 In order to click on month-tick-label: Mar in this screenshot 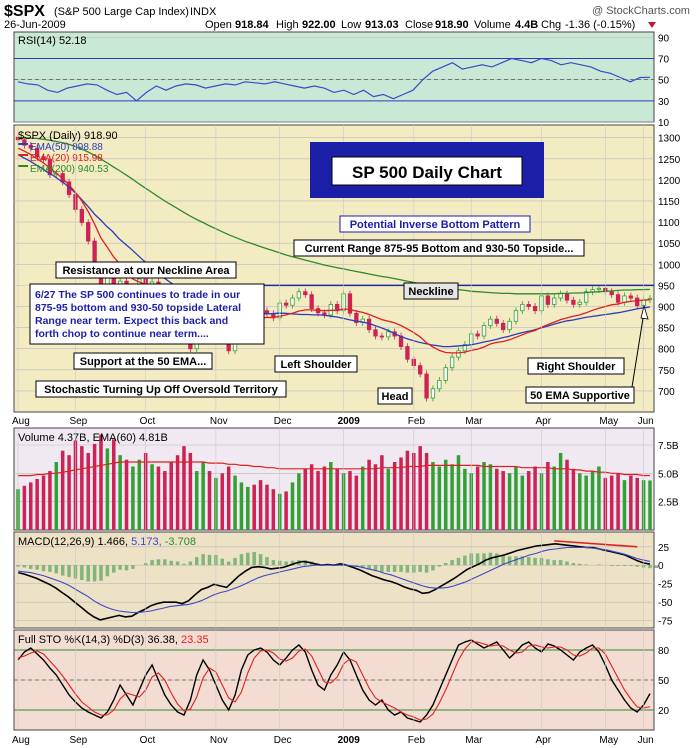, I will do `click(474, 740)`.